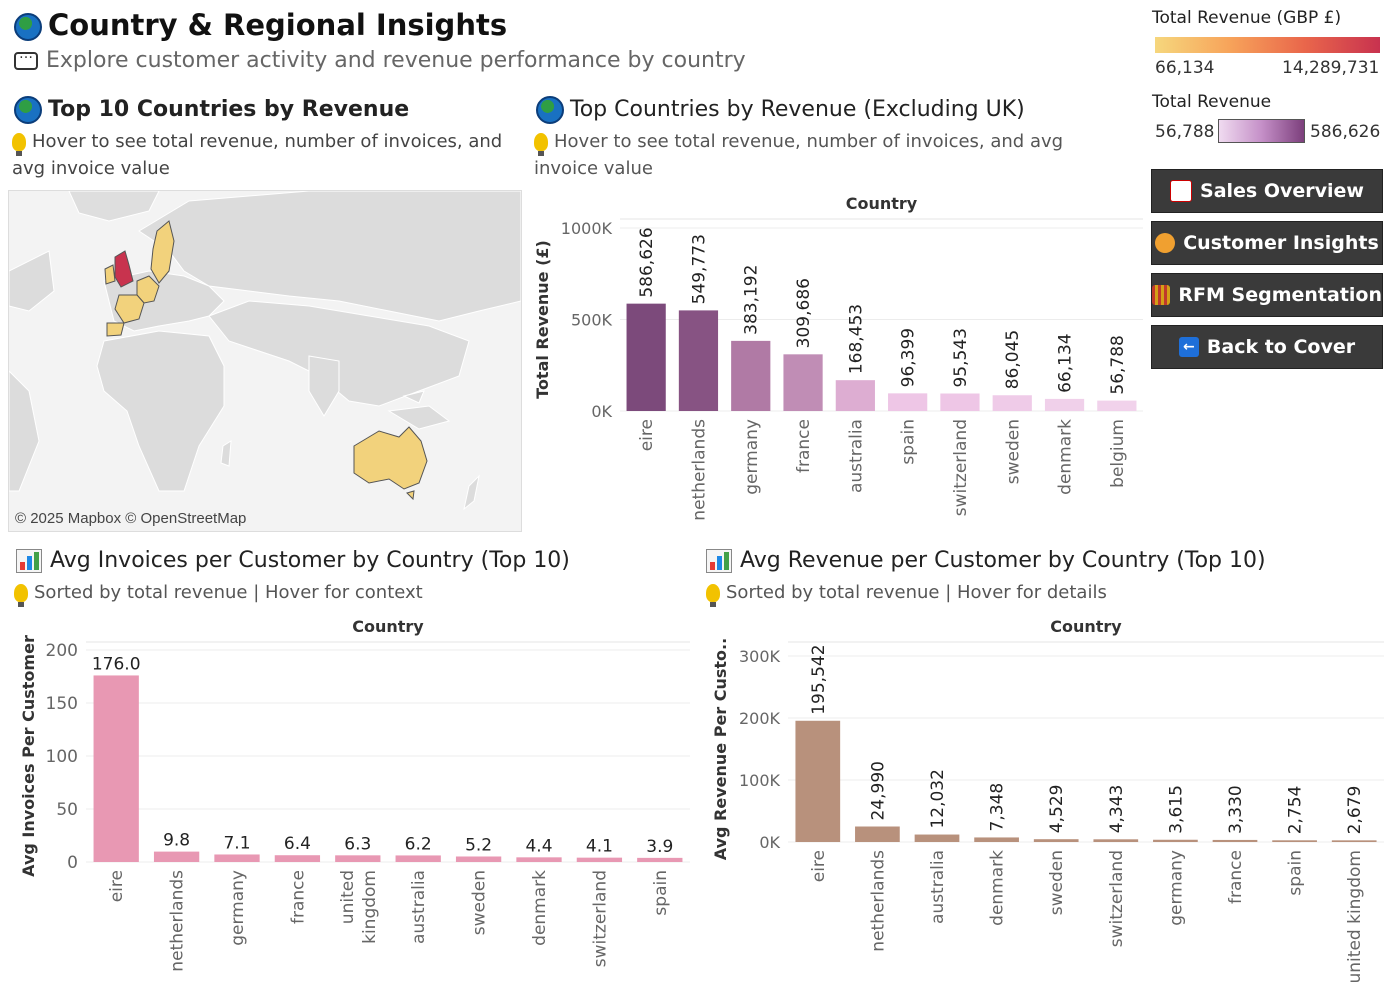 This screenshot has width=1399, height=995. I want to click on back-to-cover-button: ← Back to Cover, so click(1267, 347).